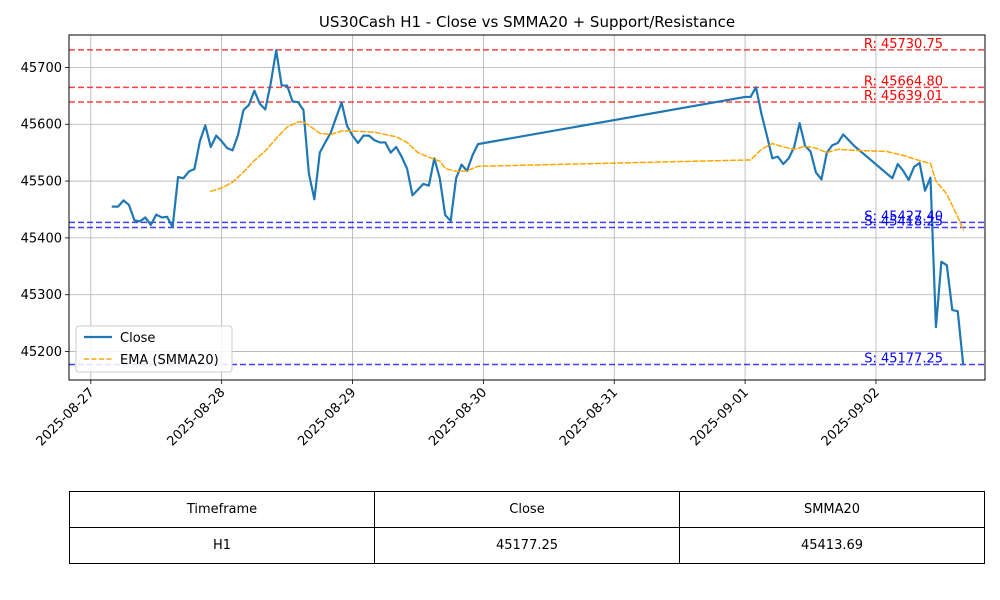  I want to click on ema-series-line, so click(587, 176).